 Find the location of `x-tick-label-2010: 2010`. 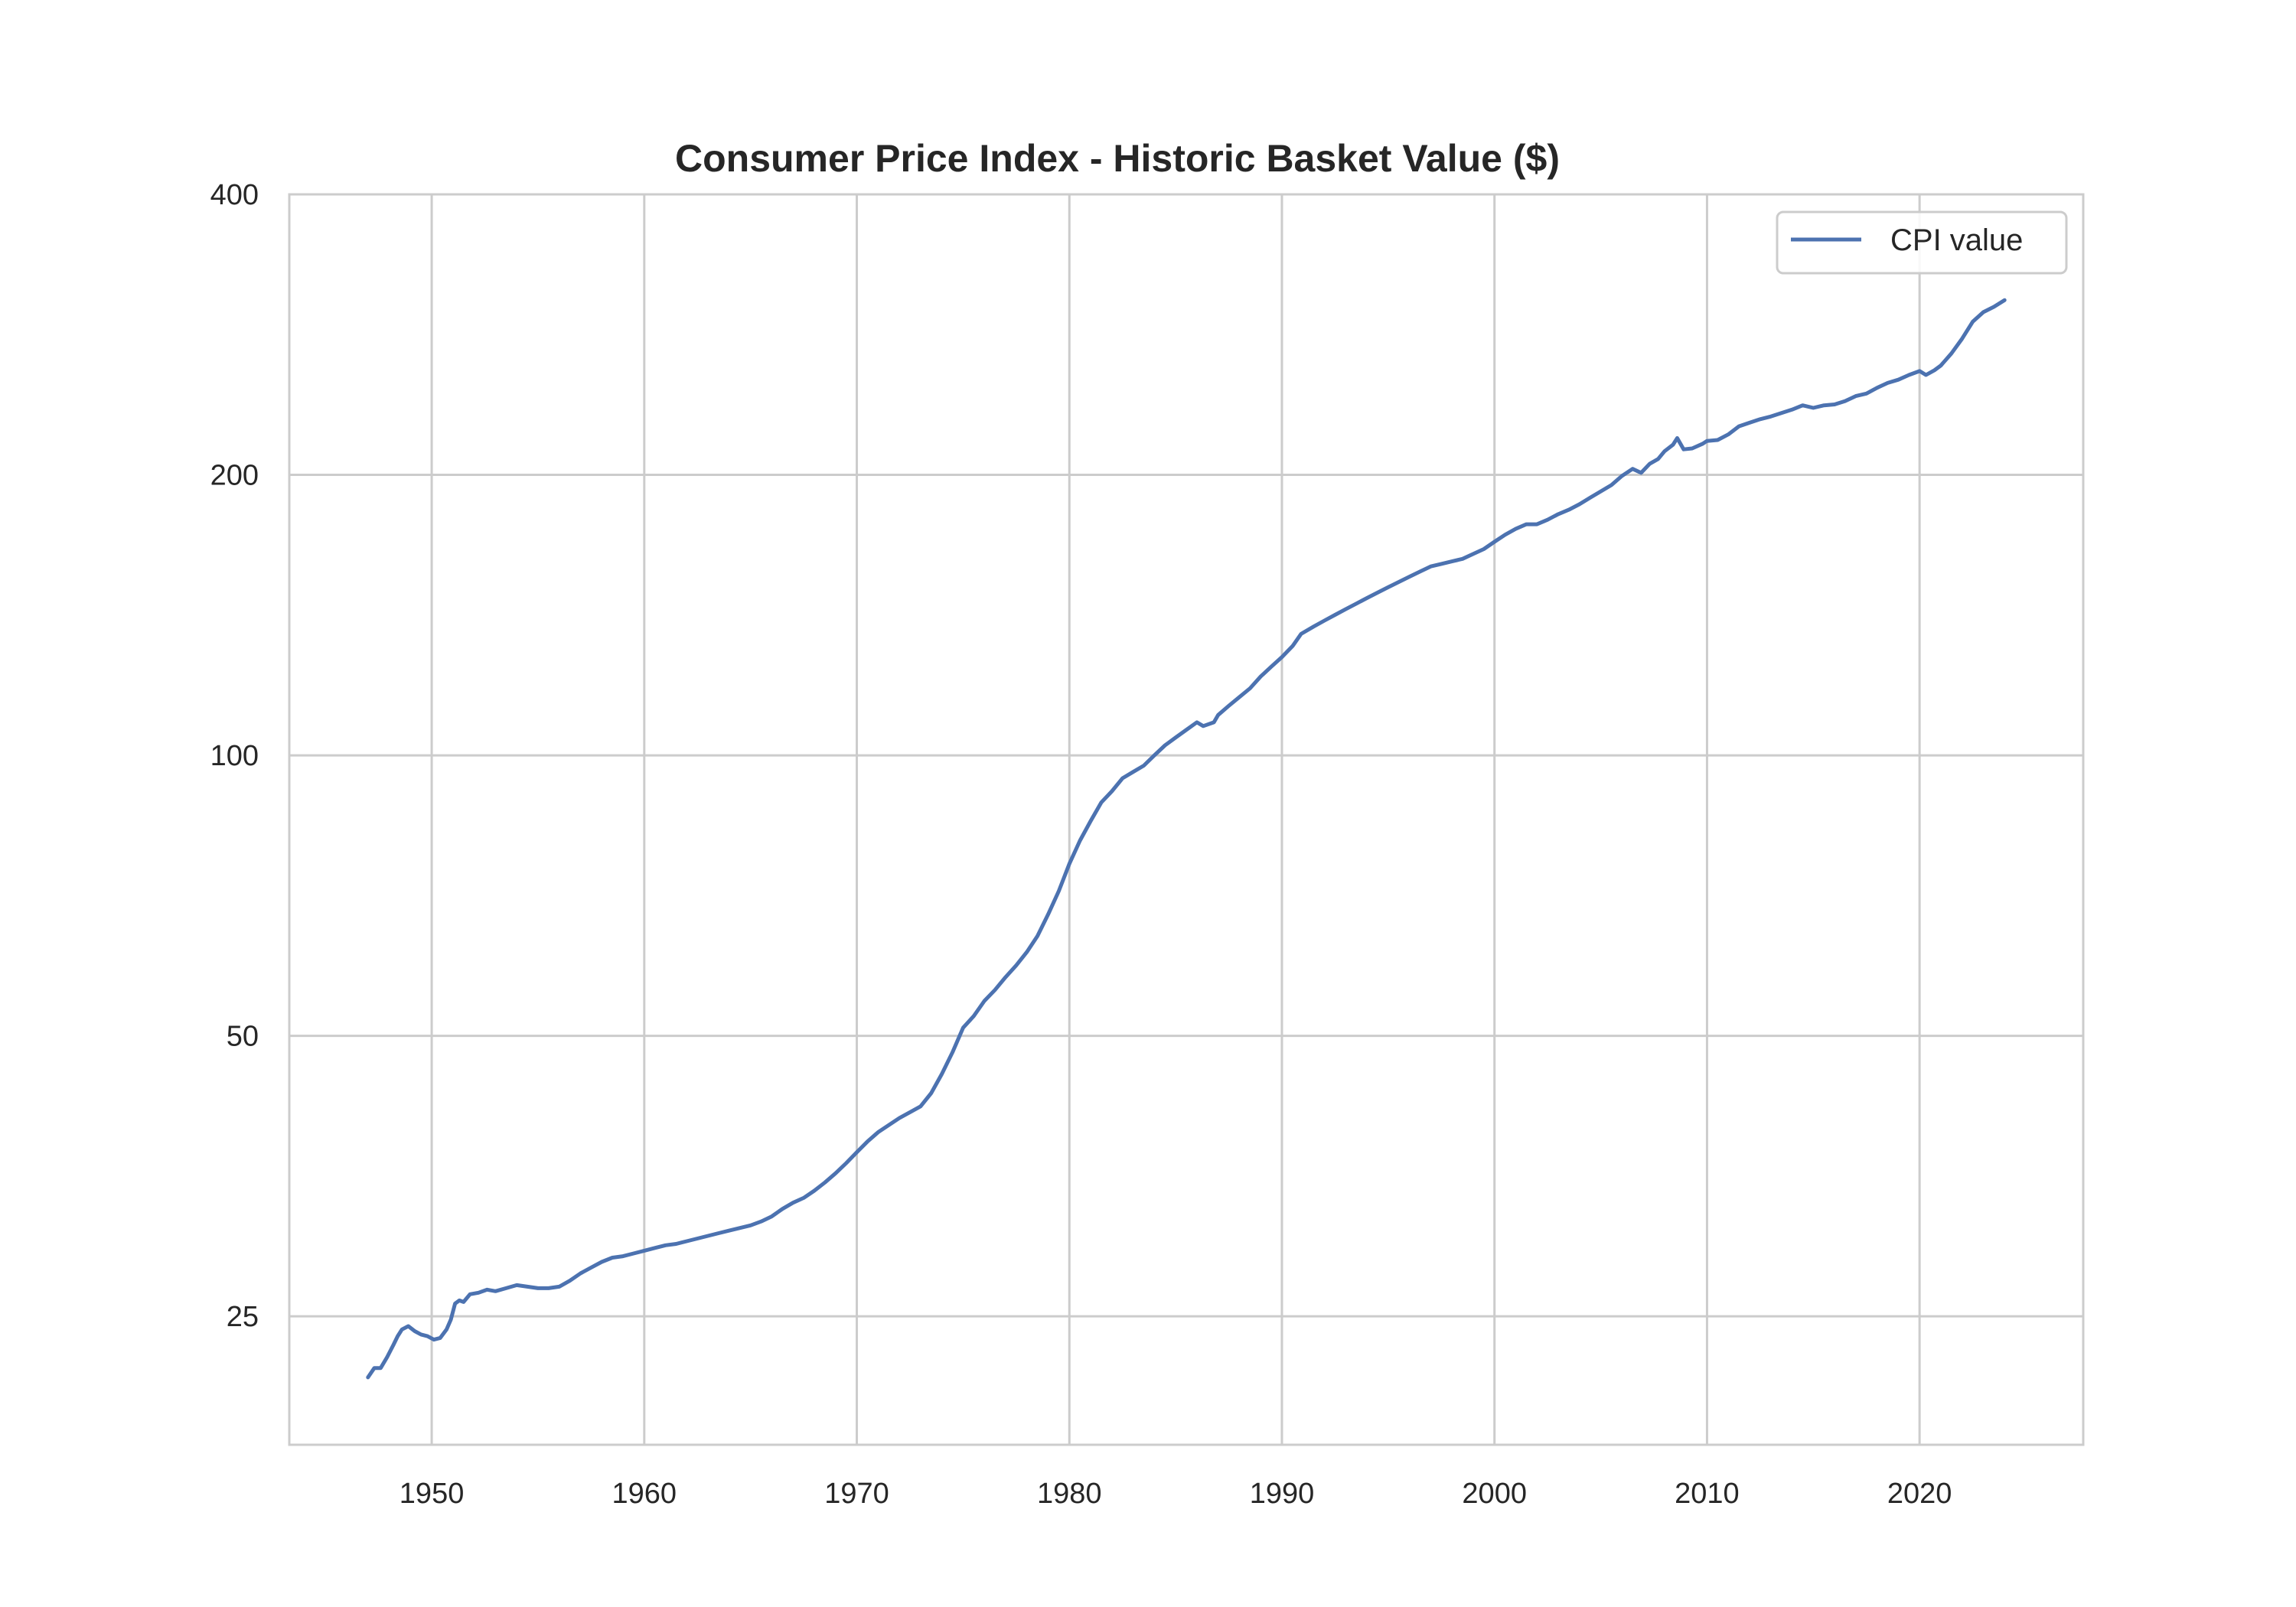

x-tick-label-2010: 2010 is located at coordinates (1707, 1494).